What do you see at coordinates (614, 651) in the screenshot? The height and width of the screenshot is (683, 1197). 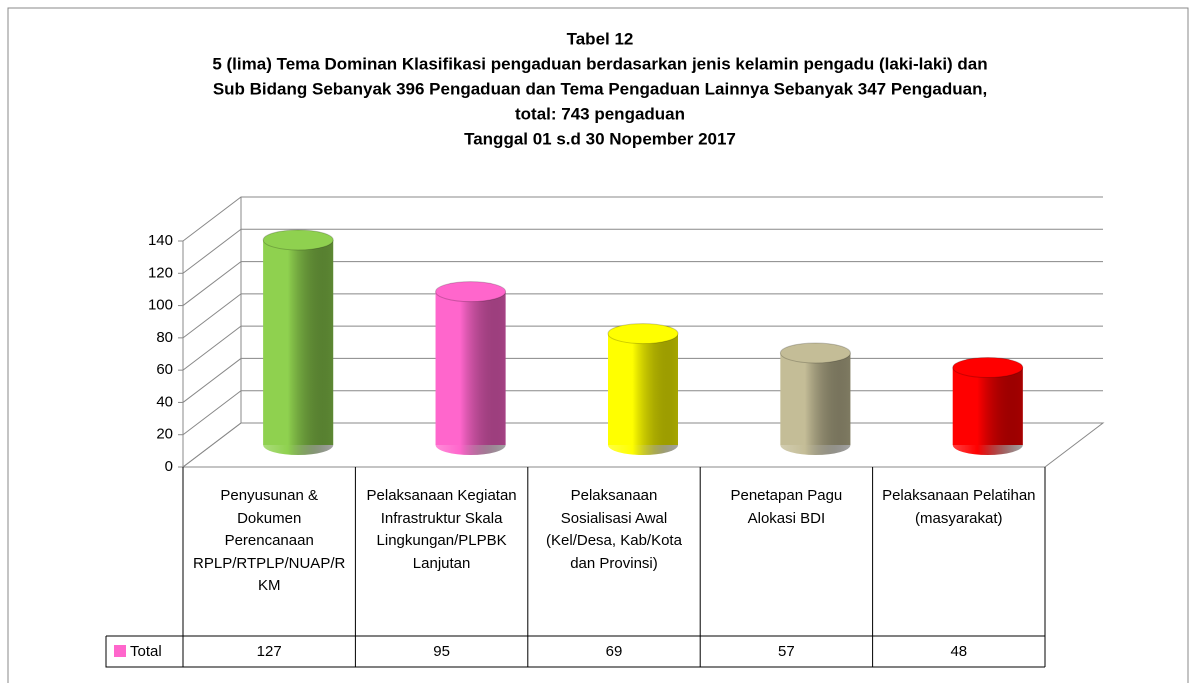 I see `value-cell: 69` at bounding box center [614, 651].